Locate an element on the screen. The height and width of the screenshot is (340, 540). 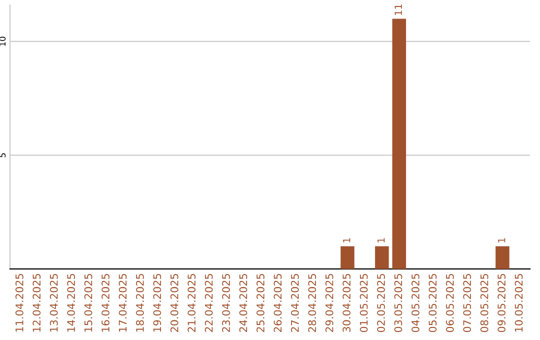
x-tick-label: 05.05.2025 is located at coordinates (432, 303).